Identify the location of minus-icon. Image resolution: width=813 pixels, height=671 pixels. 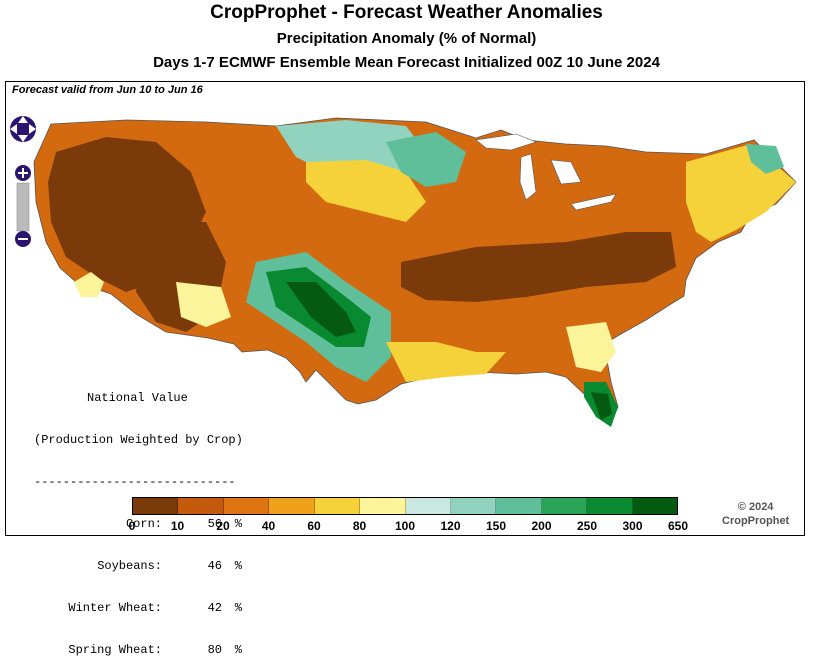
(23, 239).